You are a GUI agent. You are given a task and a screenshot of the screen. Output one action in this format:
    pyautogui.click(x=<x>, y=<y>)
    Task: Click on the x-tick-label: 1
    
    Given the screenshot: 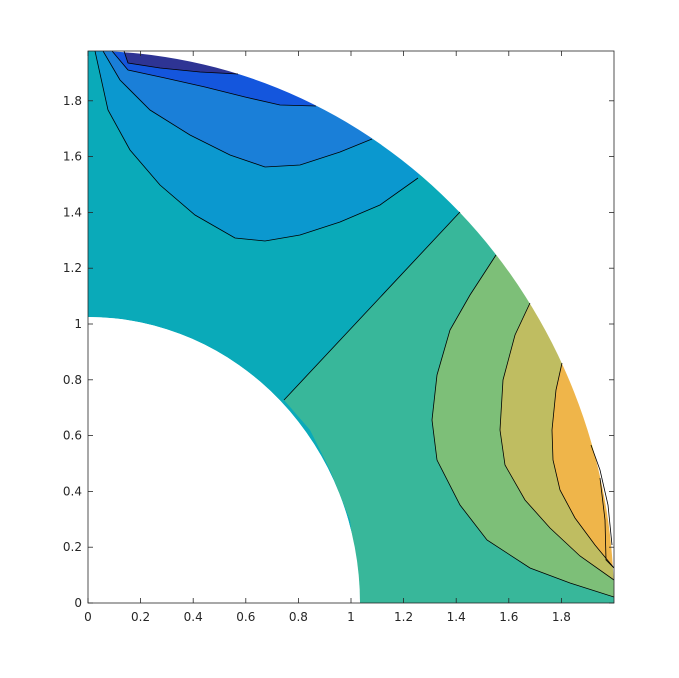 What is the action you would take?
    pyautogui.click(x=351, y=617)
    